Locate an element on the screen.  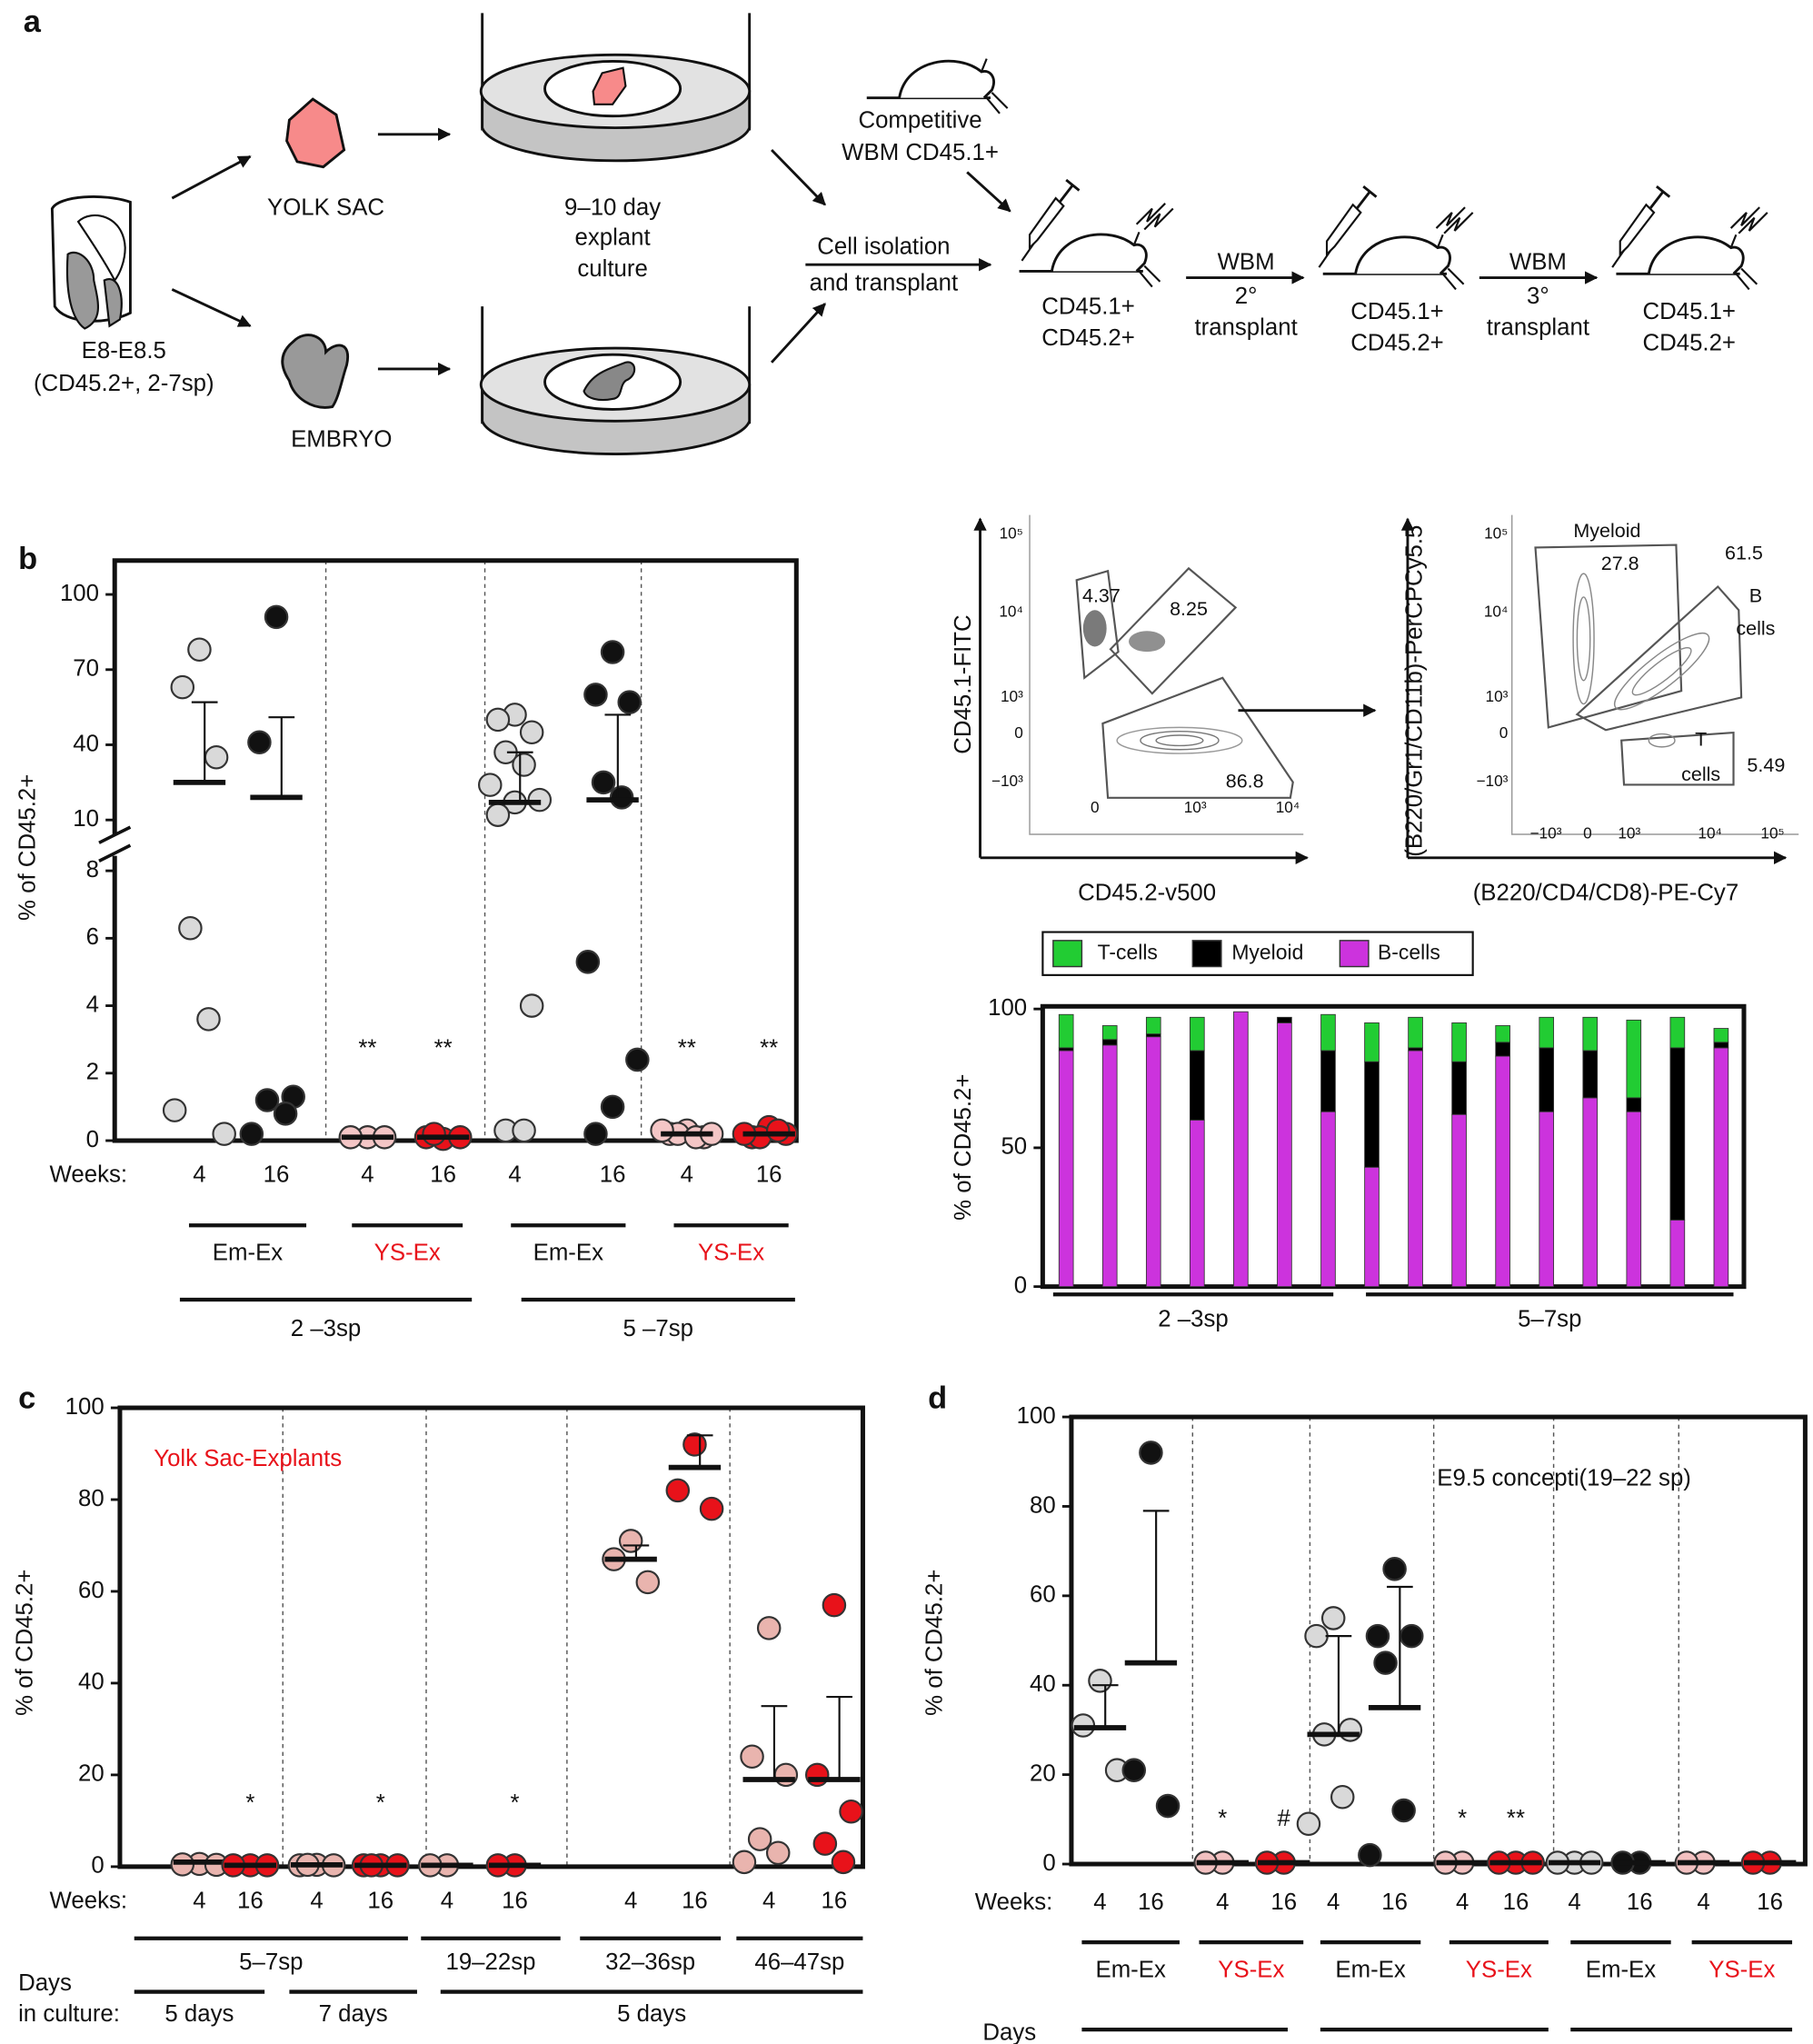
group-label: 19–22sp is located at coordinates (490, 1962).